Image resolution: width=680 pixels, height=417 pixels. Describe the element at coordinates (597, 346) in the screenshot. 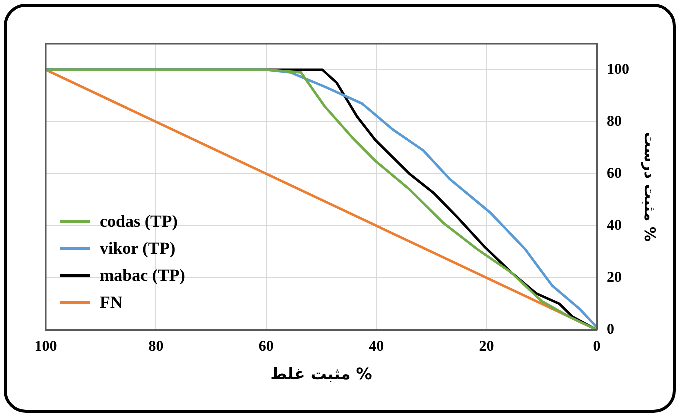

I see `x-tick-label: 0` at that location.